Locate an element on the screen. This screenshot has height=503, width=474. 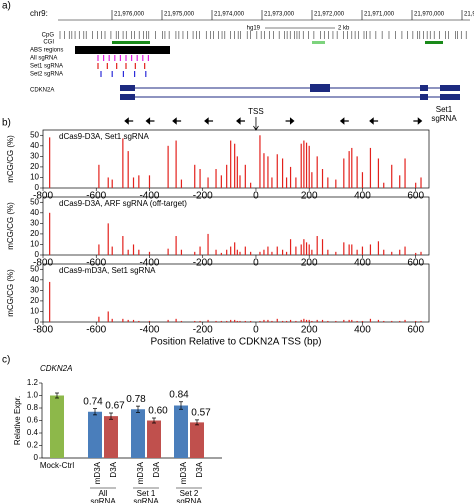
y-tick-label: 0.2 is located at coordinates (33, 445).